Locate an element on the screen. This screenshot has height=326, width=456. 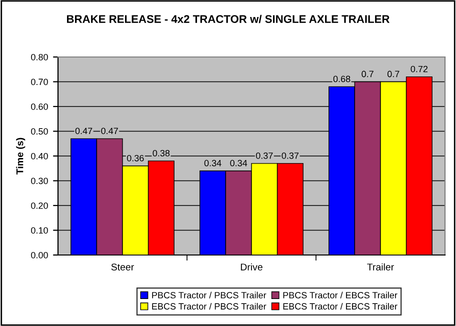
legend-label: PBCS Tractor / PBCS Trailer is located at coordinates (209, 295).